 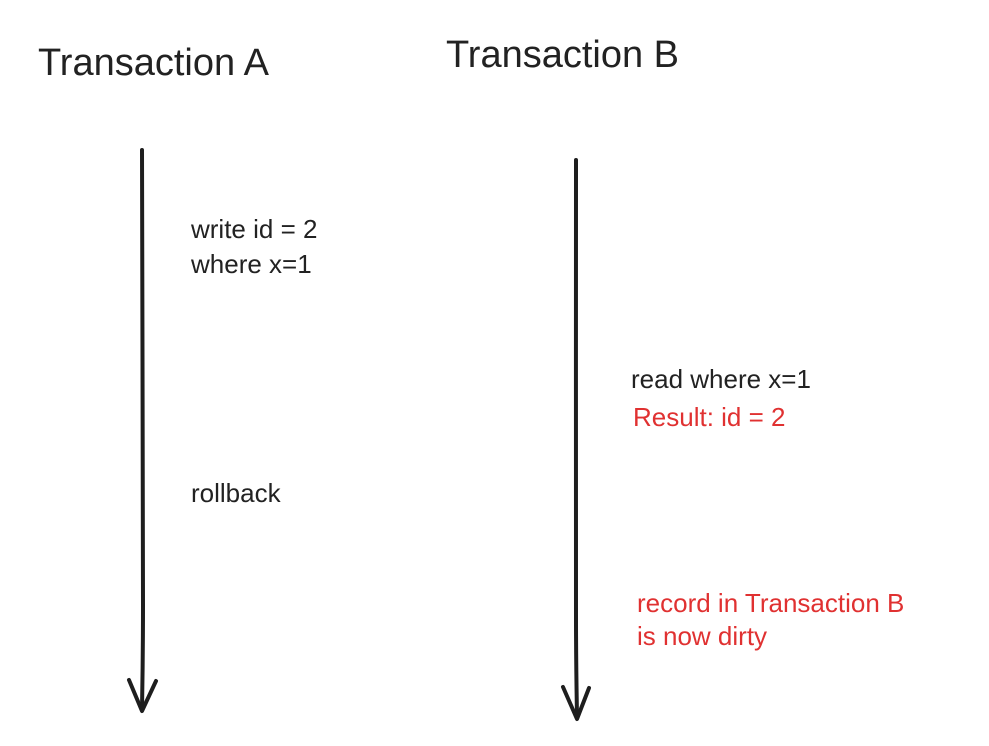 I want to click on transaction-a-rollback: rollback, so click(x=236, y=493).